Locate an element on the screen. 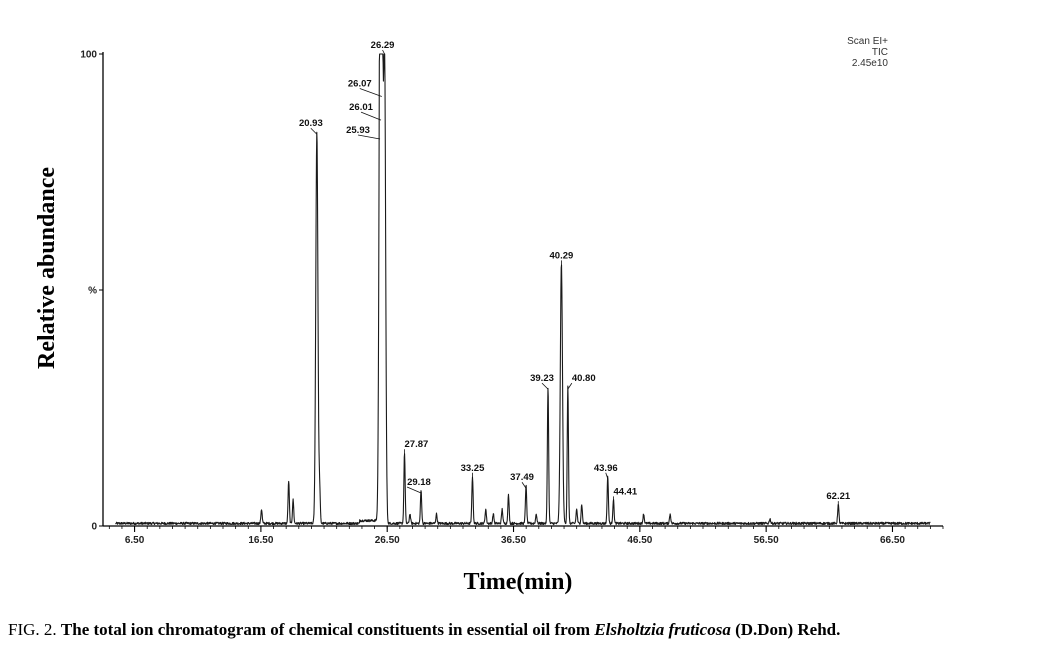 Image resolution: width=1059 pixels, height=658 pixels. x-tick-label: 56.50 is located at coordinates (766, 540).